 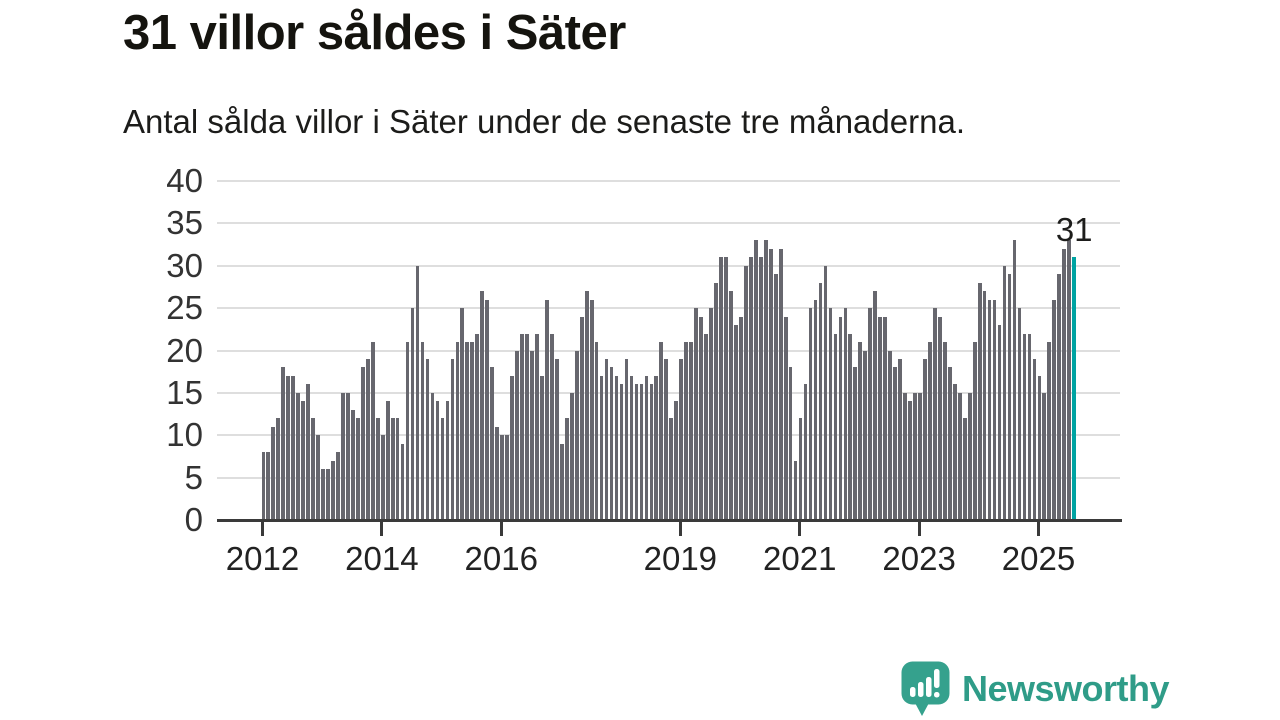 What do you see at coordinates (382, 558) in the screenshot?
I see `x-axis-tick-label: 2014` at bounding box center [382, 558].